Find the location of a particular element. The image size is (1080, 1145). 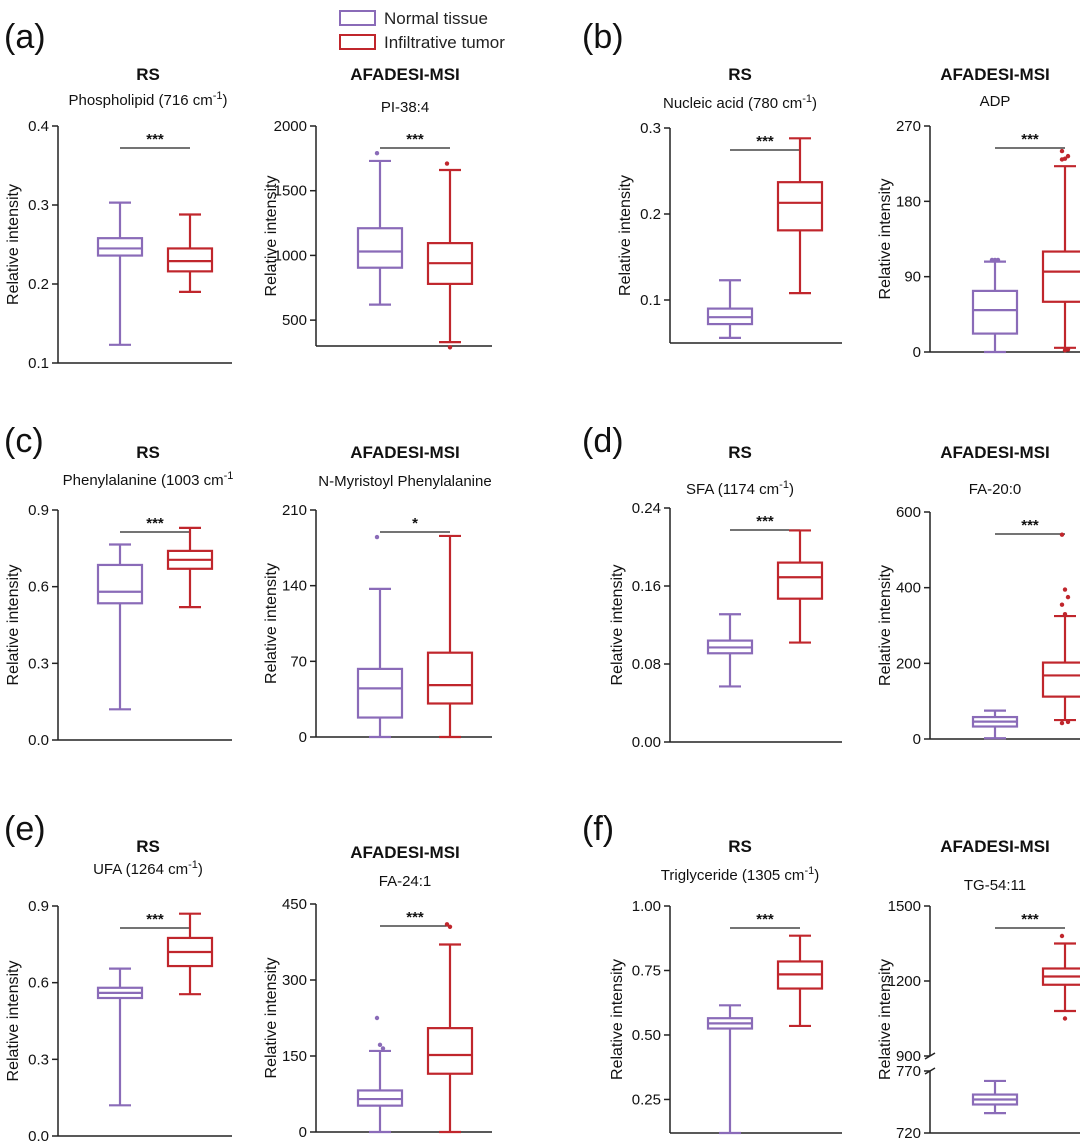

y-tick-label: 300 is located at coordinates (294, 980).